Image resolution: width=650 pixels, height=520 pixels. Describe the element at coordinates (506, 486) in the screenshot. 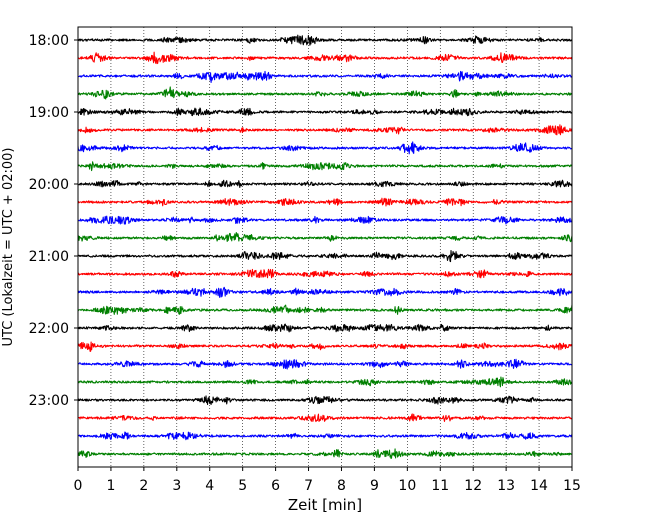

I see `x-tick-label: 13` at that location.